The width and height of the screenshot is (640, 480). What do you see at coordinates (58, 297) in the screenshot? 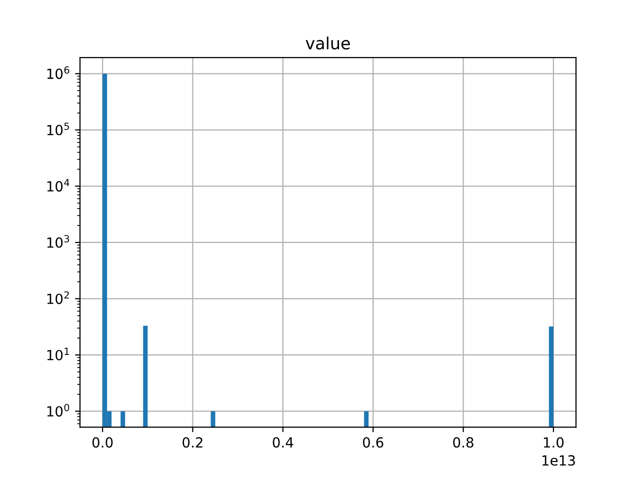
I see `y-tick-label: 10$^{2}$` at bounding box center [58, 297].